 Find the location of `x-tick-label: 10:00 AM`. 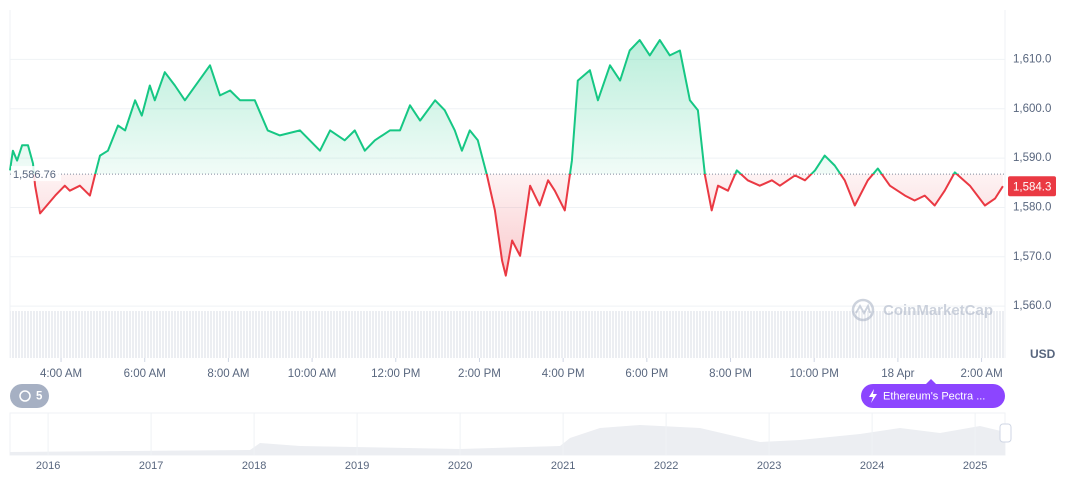

x-tick-label: 10:00 AM is located at coordinates (312, 374).